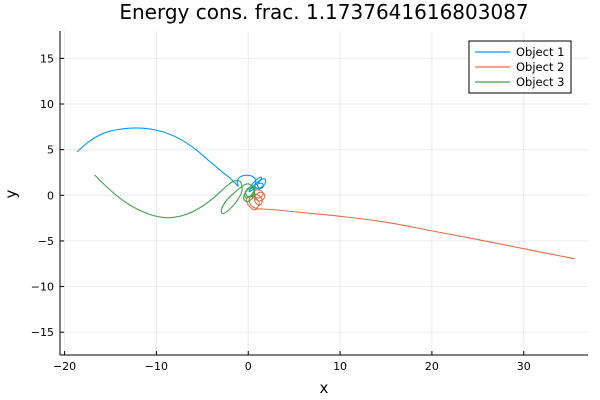  Describe the element at coordinates (324, 388) in the screenshot. I see `x-axis-label: x` at that location.